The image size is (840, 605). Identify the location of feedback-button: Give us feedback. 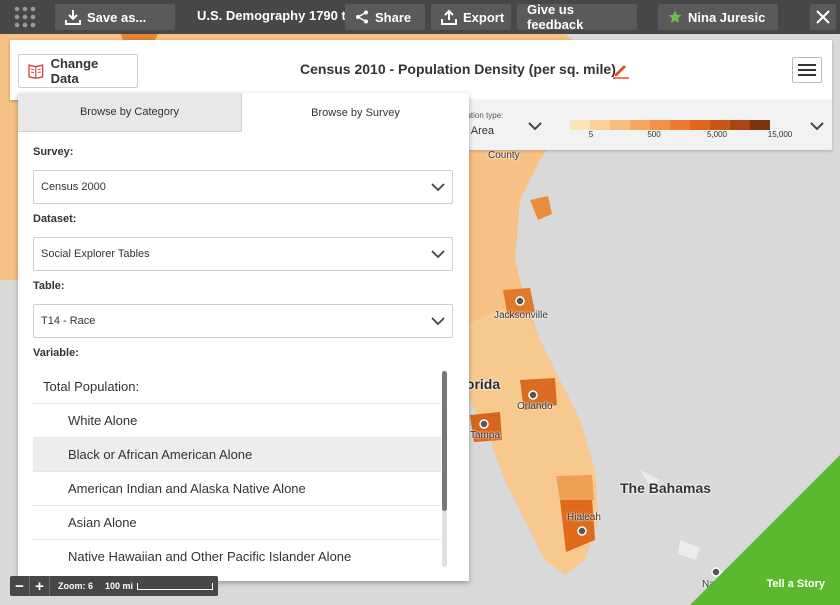
(577, 17).